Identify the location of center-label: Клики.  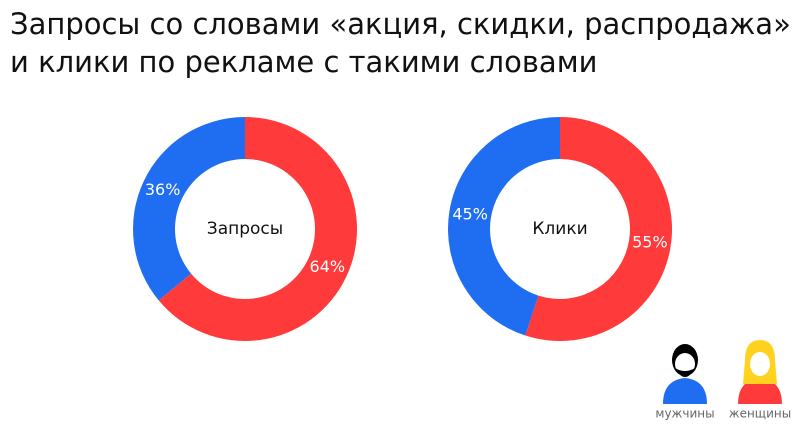
(559, 229).